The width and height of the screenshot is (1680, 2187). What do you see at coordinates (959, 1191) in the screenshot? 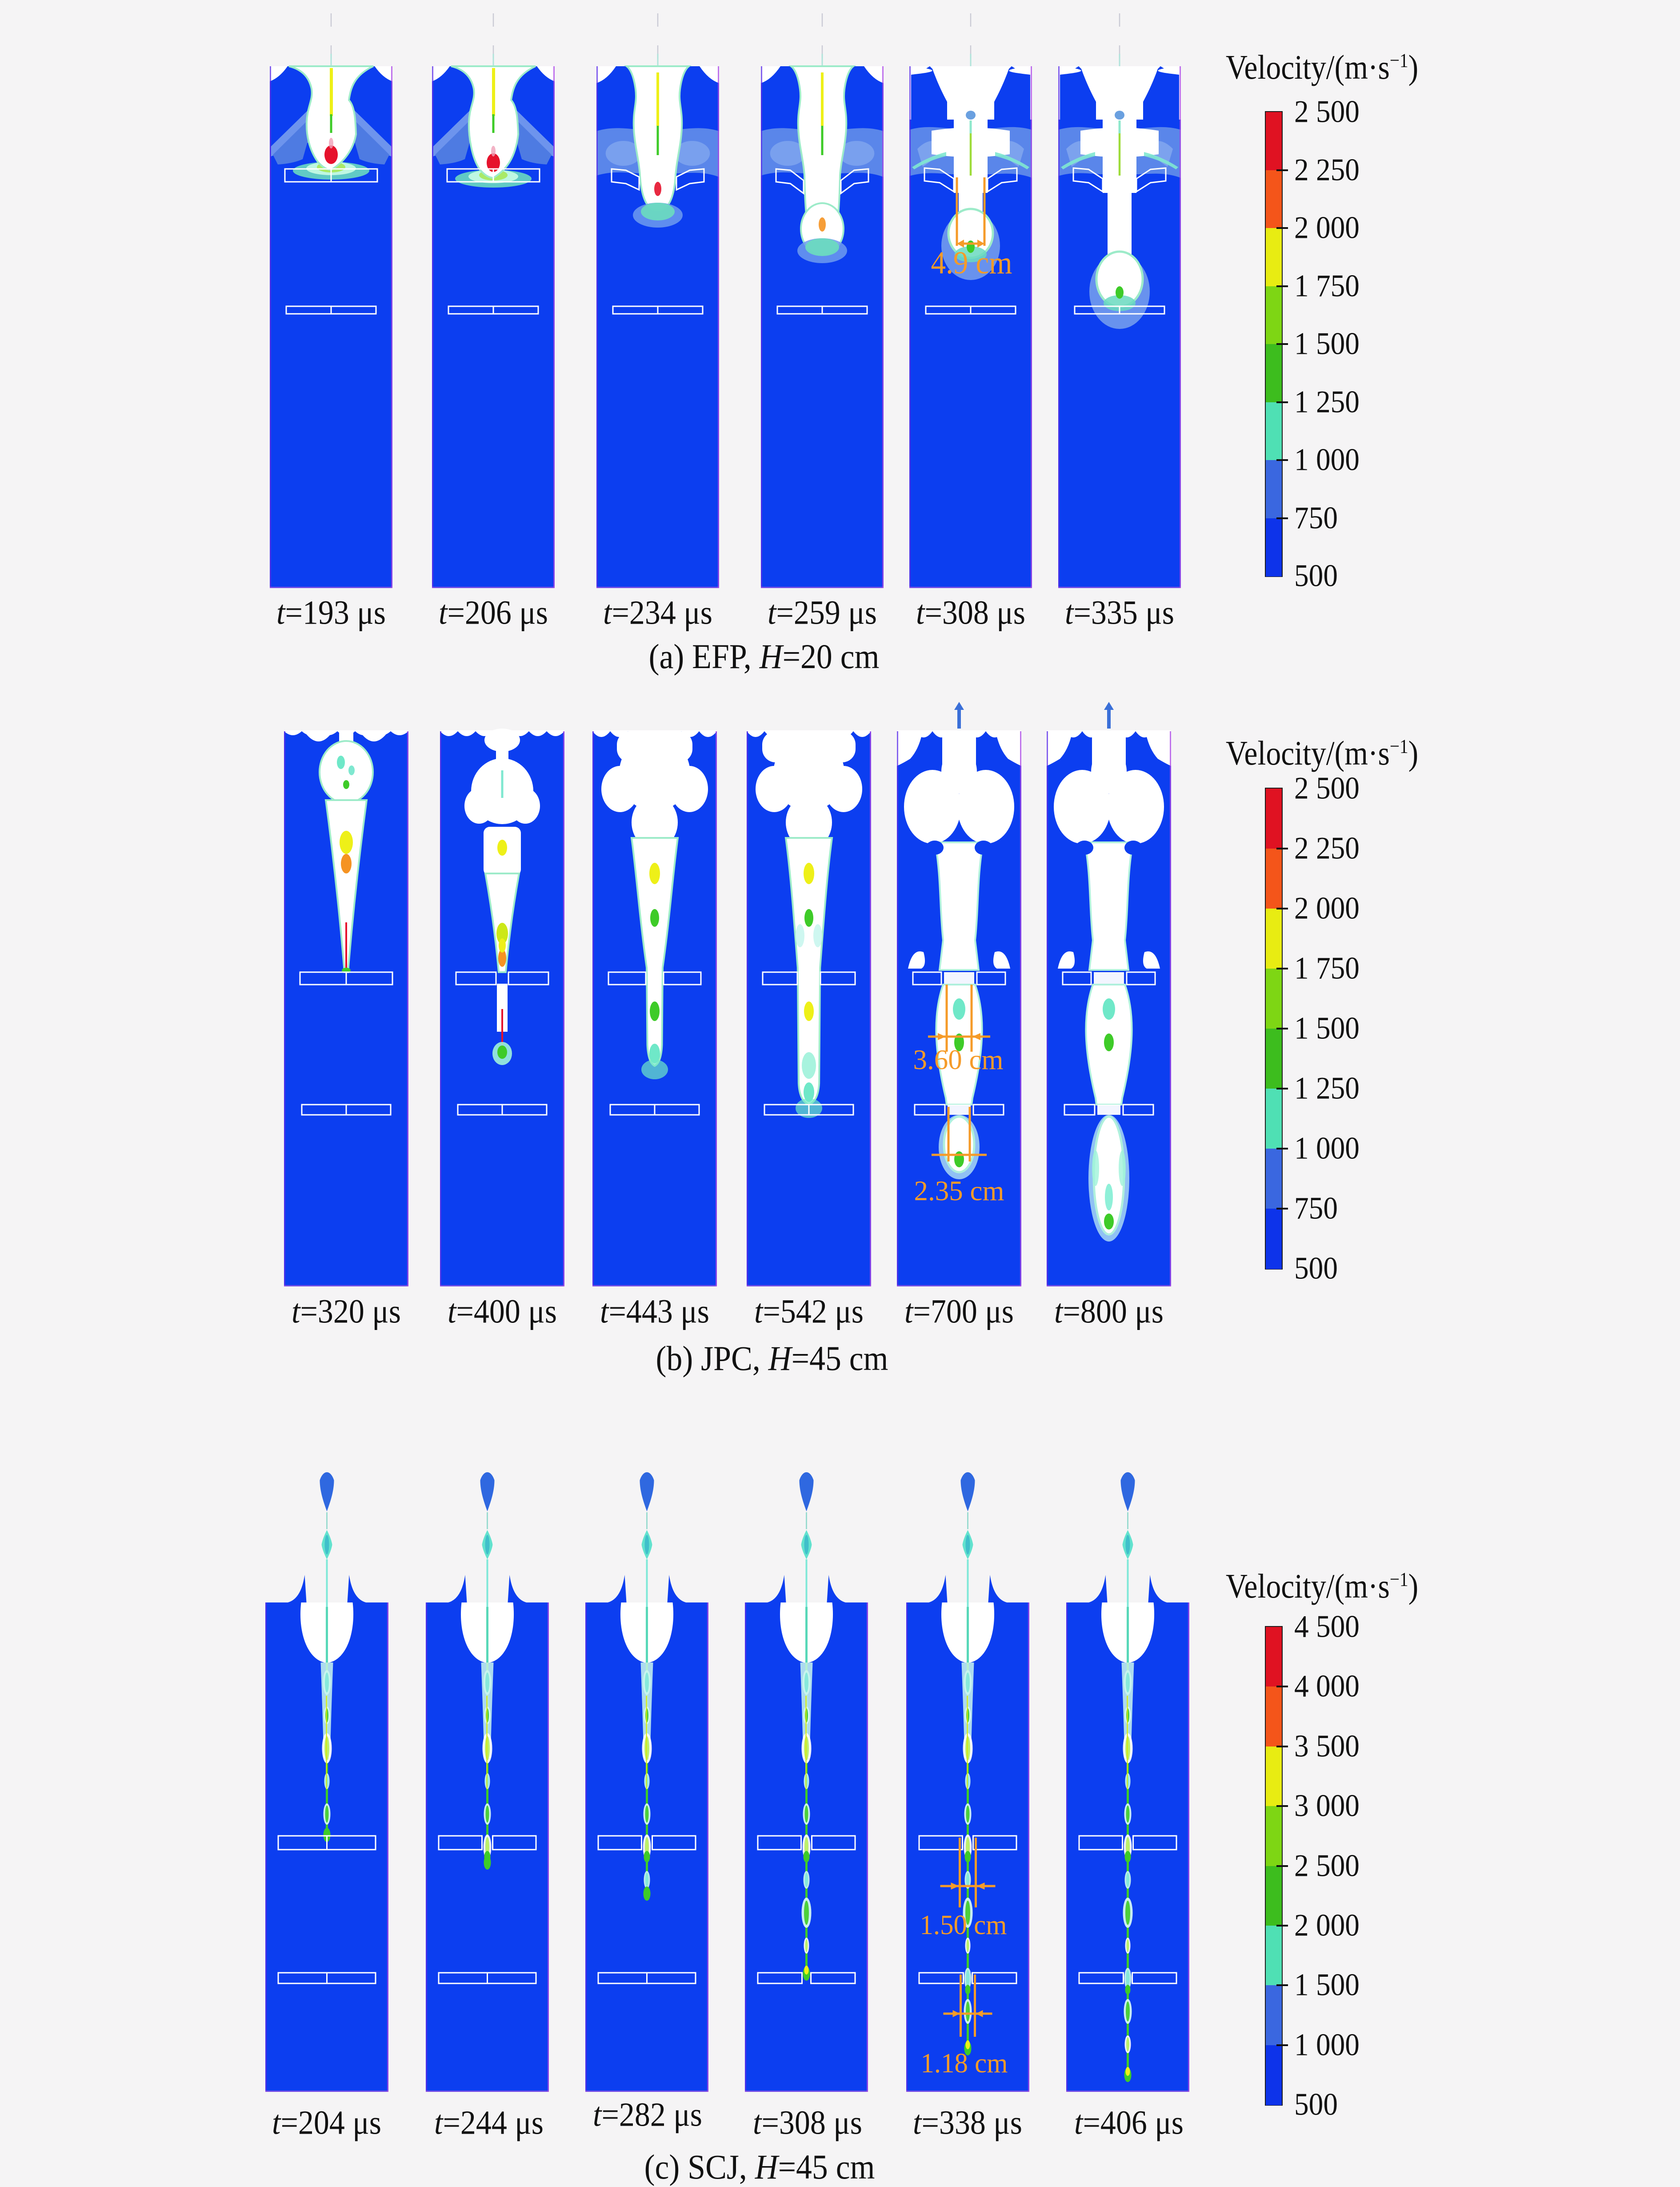
I see `svg-text: 2.35 cm` at bounding box center [959, 1191].